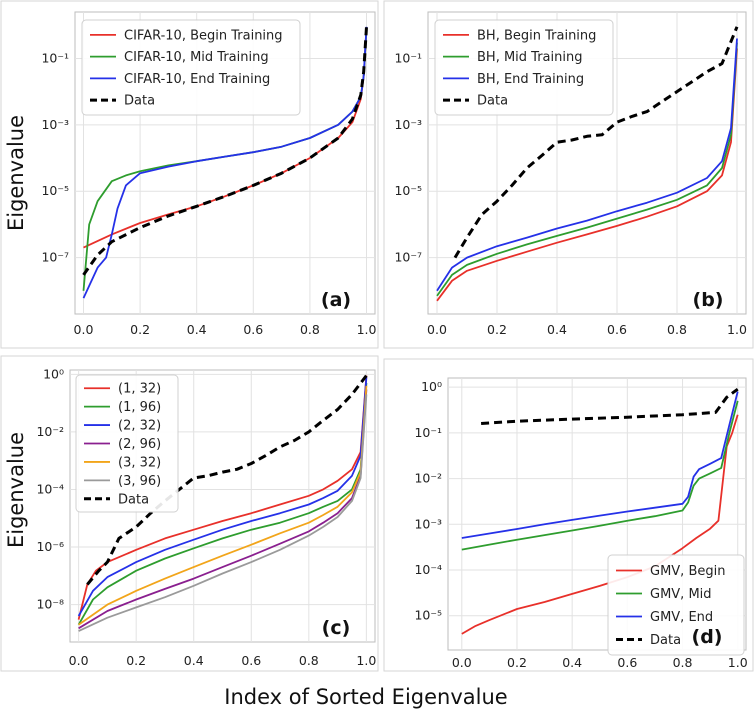 The width and height of the screenshot is (754, 715). I want to click on series-line-bh-mid-training, so click(587, 169).